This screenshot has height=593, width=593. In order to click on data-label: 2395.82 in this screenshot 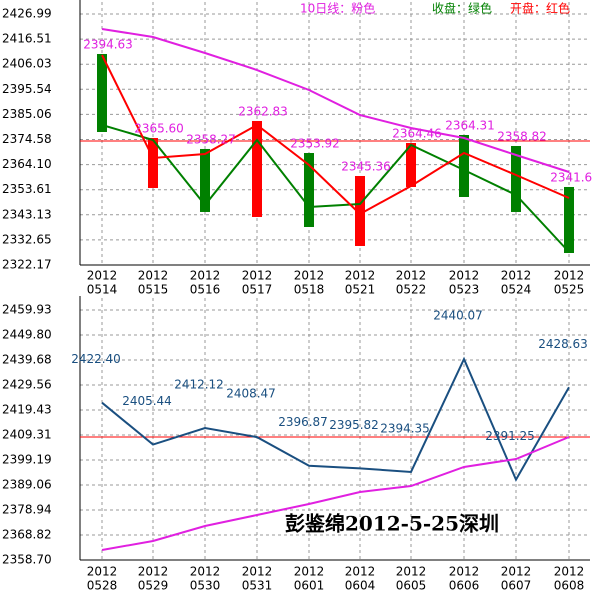, I will do `click(354, 425)`.